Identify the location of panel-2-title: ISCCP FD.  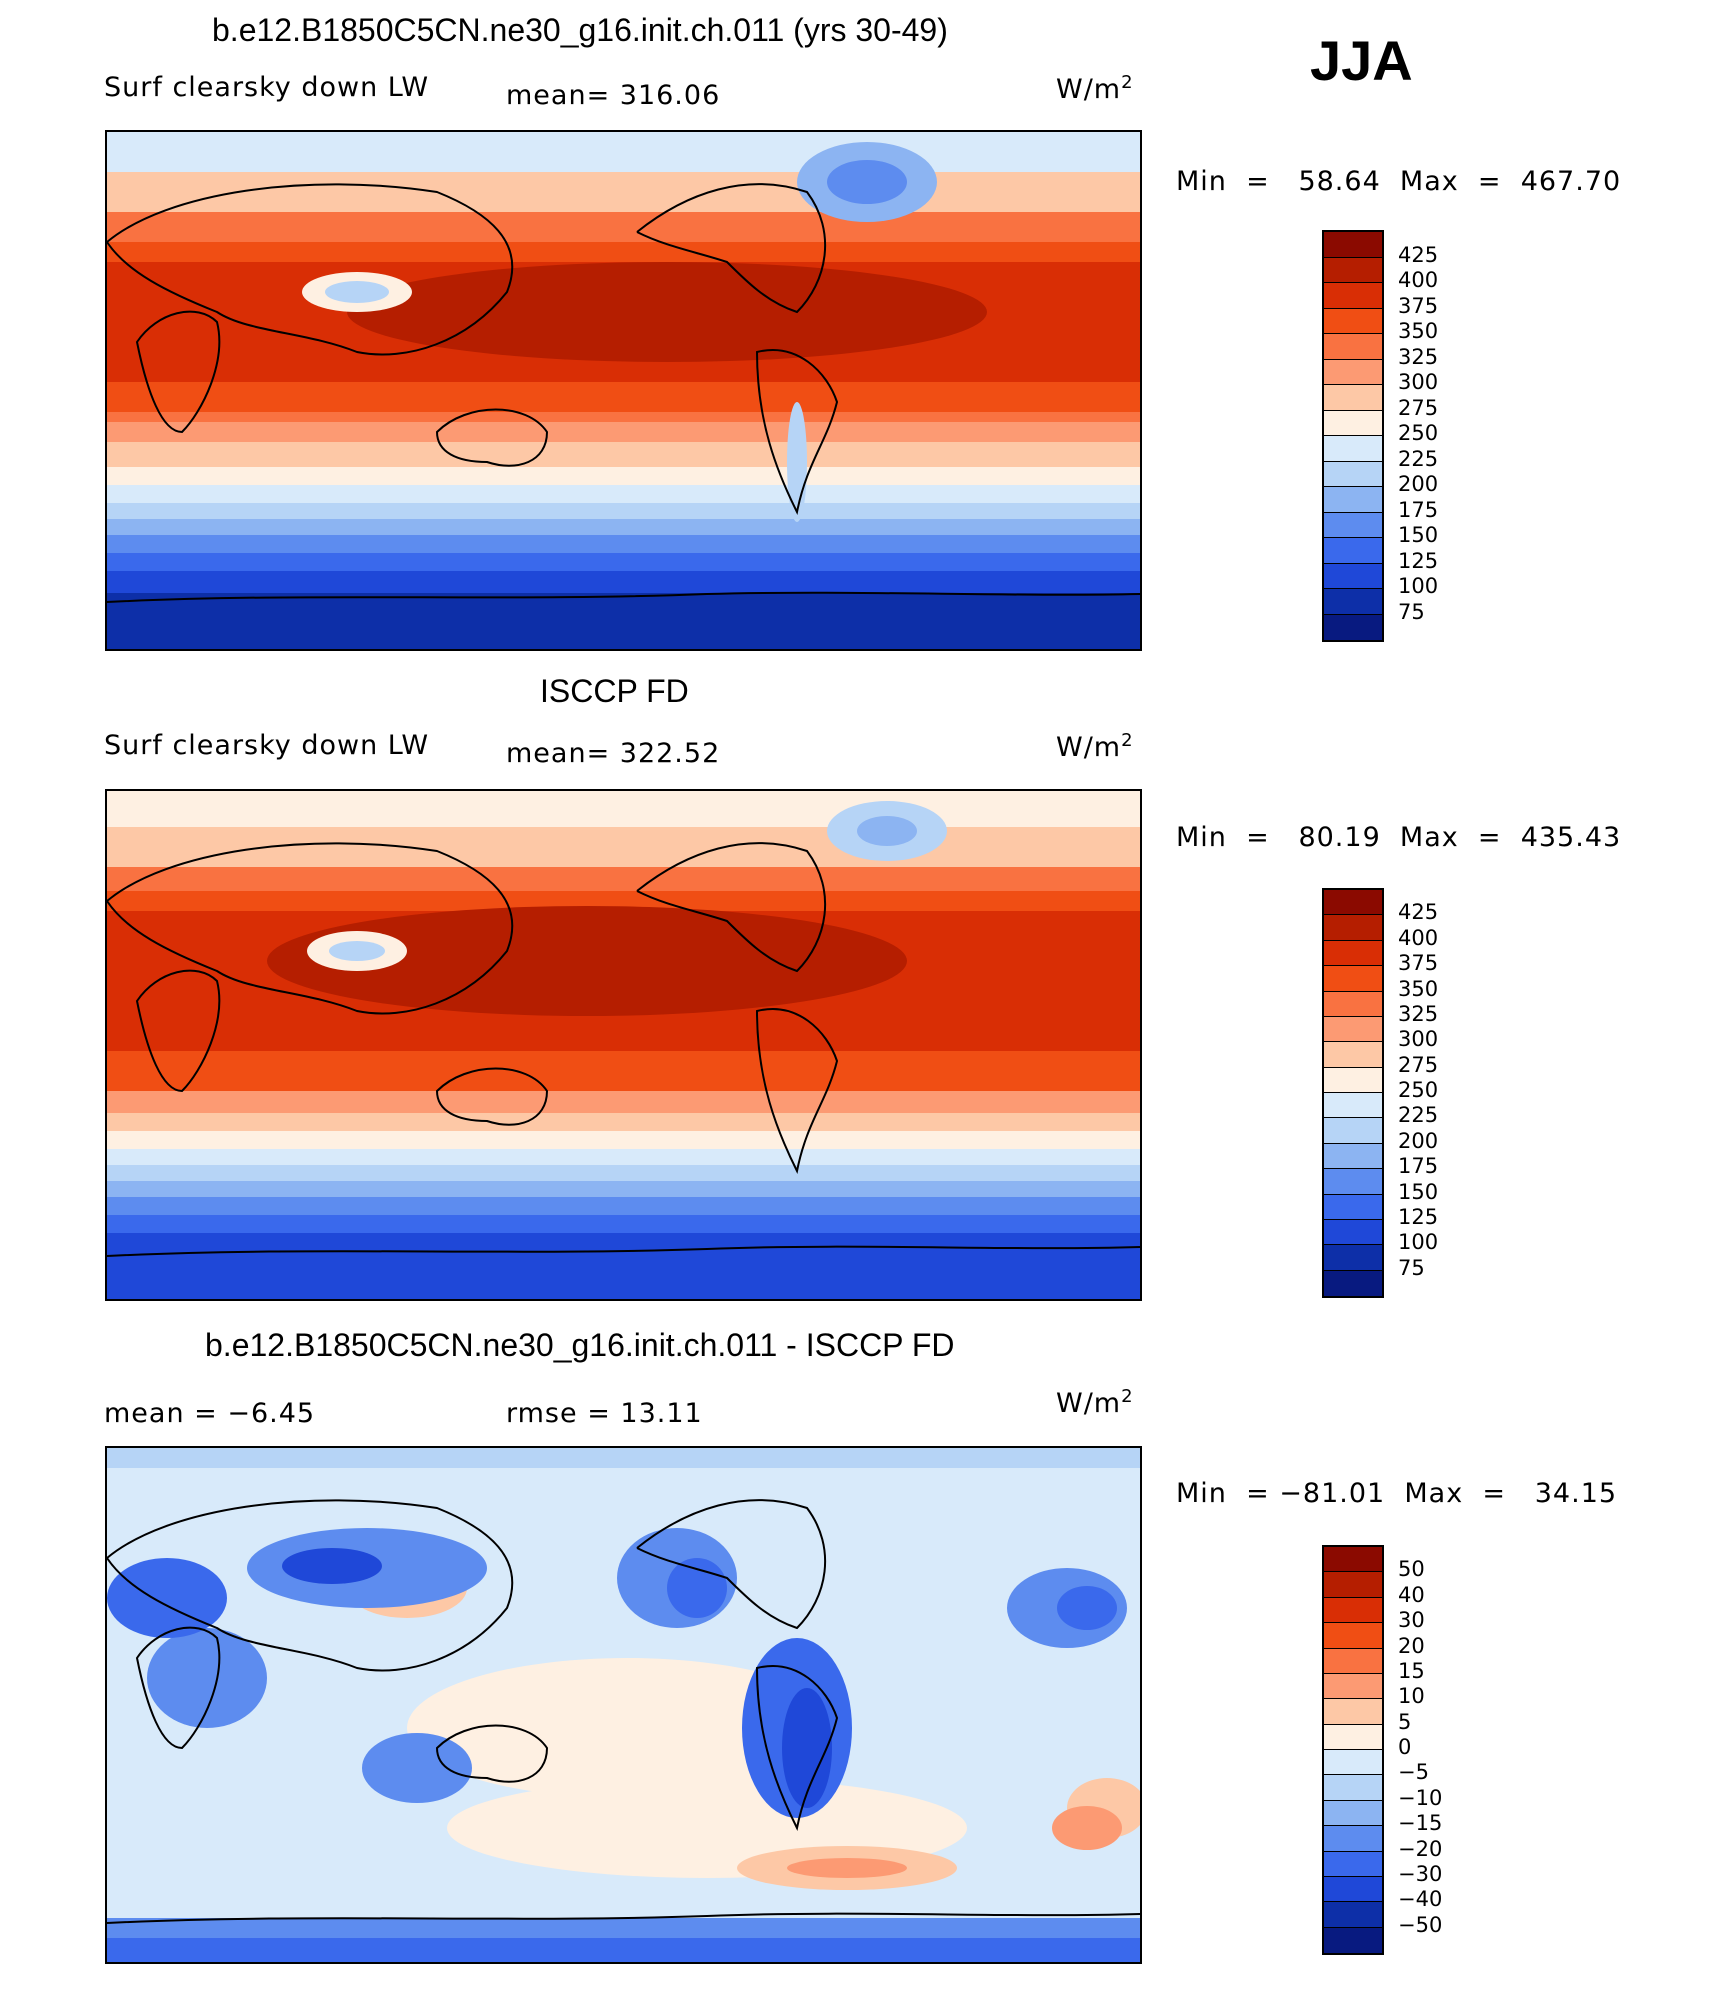
(614, 691).